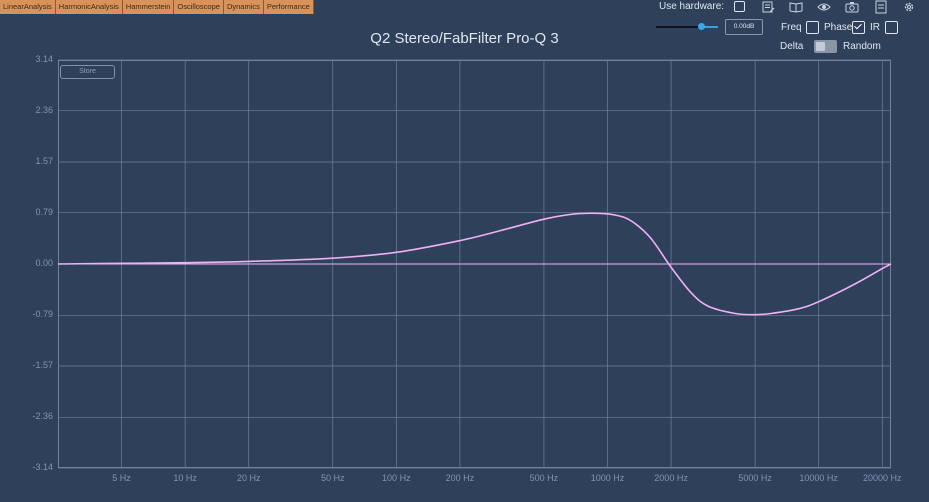 The height and width of the screenshot is (502, 929). What do you see at coordinates (687, 27) in the screenshot?
I see `gain-slider` at bounding box center [687, 27].